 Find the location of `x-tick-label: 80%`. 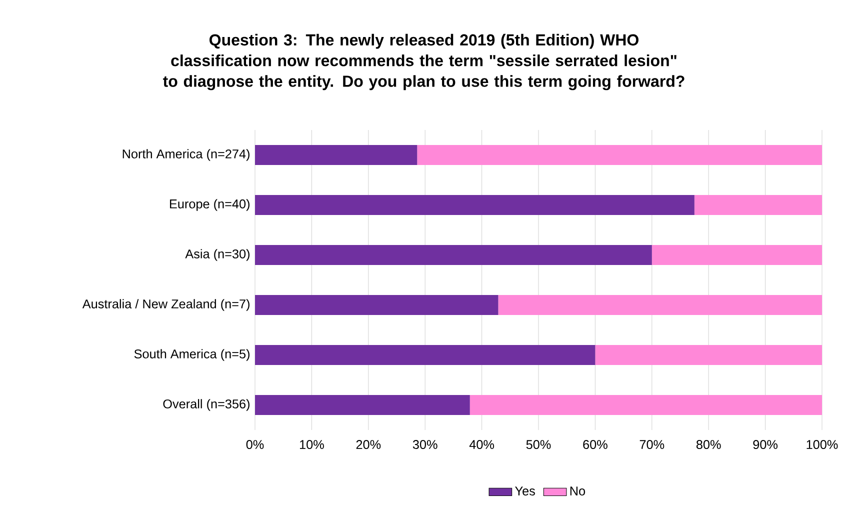

x-tick-label: 80% is located at coordinates (708, 445).